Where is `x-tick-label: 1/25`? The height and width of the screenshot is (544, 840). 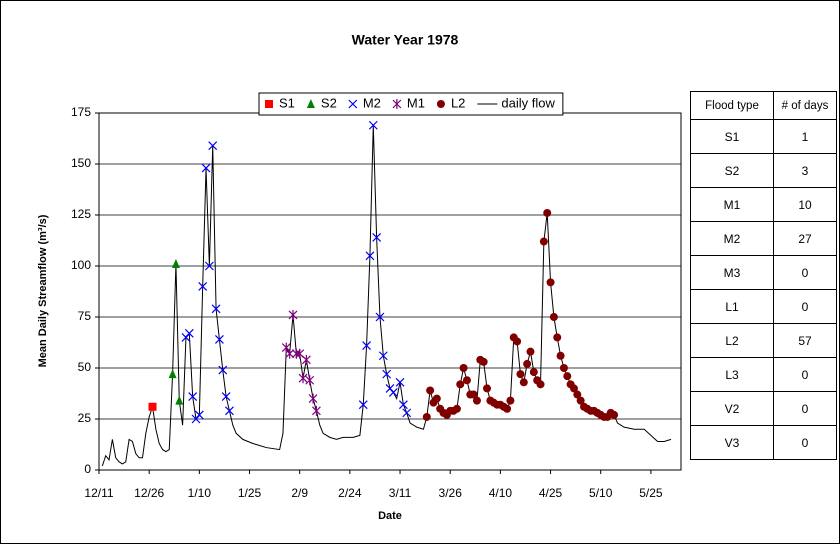 x-tick-label: 1/25 is located at coordinates (250, 493).